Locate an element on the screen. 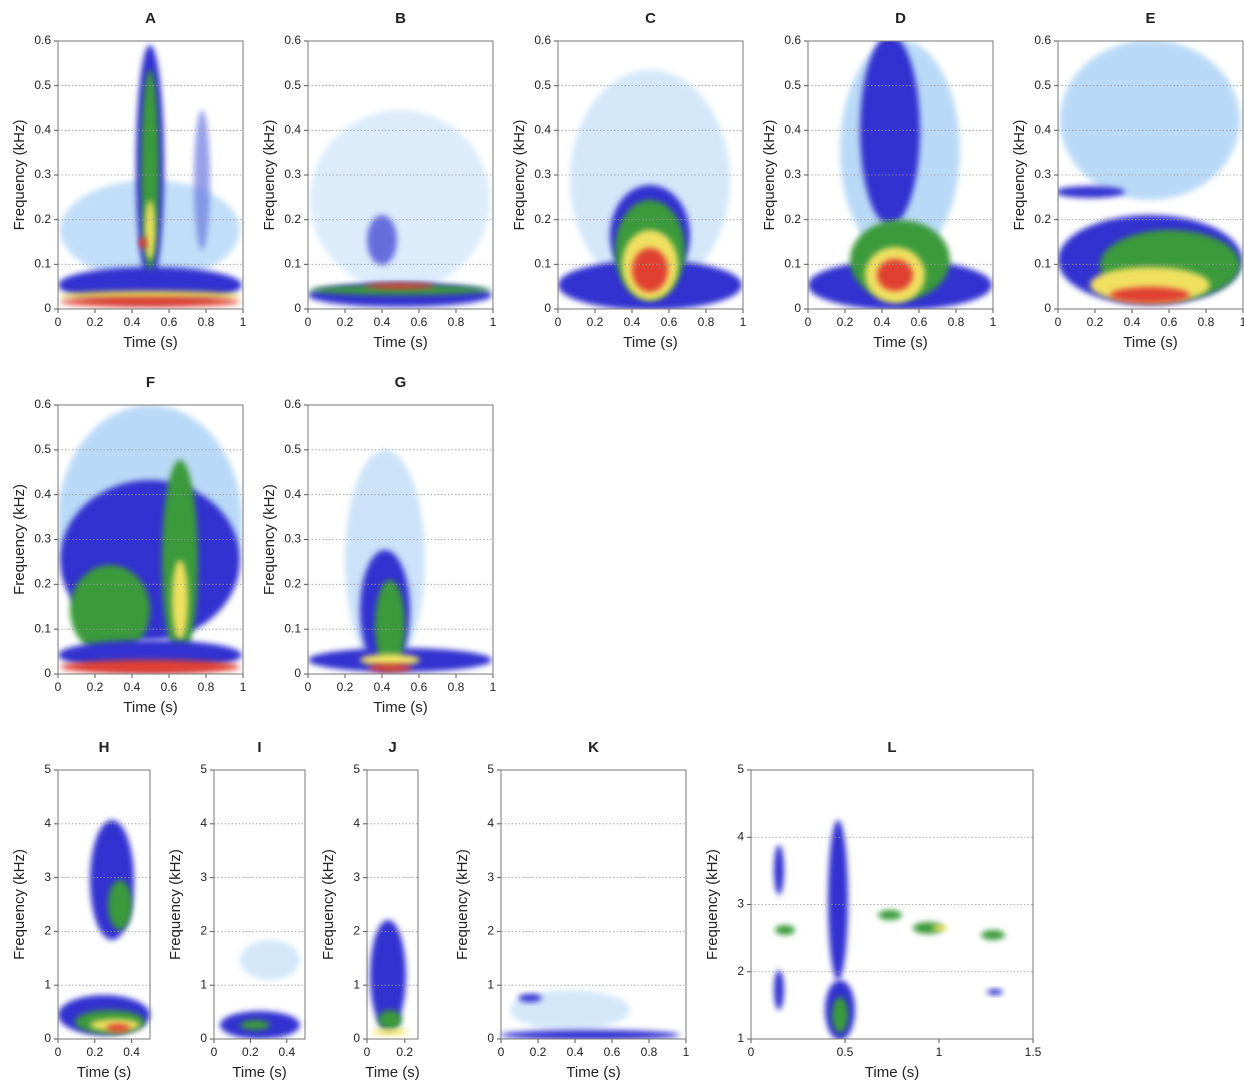 This screenshot has height=1084, width=1244. panel-title: E is located at coordinates (1150, 18).